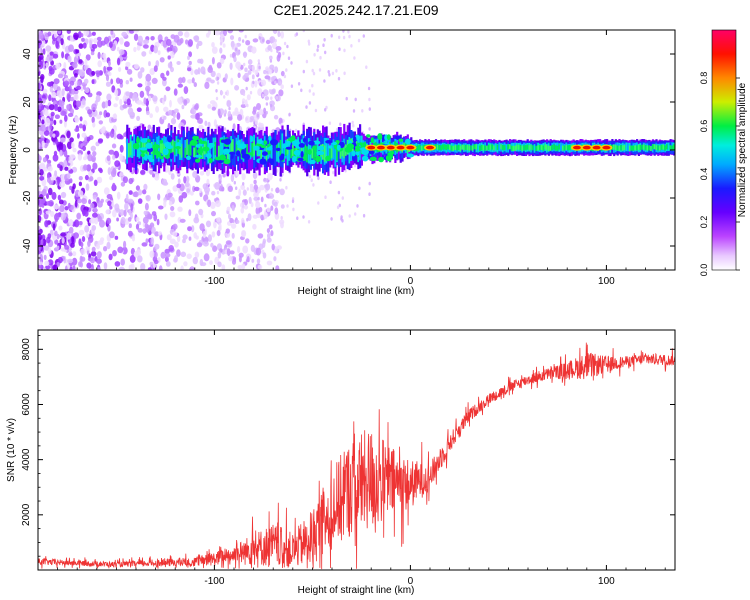 Image resolution: width=750 pixels, height=600 pixels. What do you see at coordinates (214, 281) in the screenshot?
I see `x-tick-label: -100` at bounding box center [214, 281].